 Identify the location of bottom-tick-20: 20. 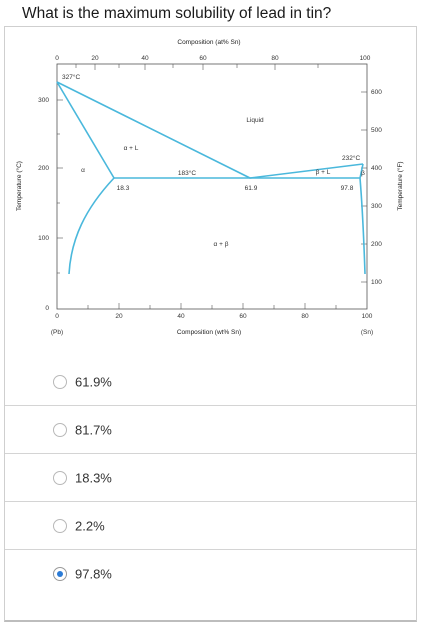
(119, 316).